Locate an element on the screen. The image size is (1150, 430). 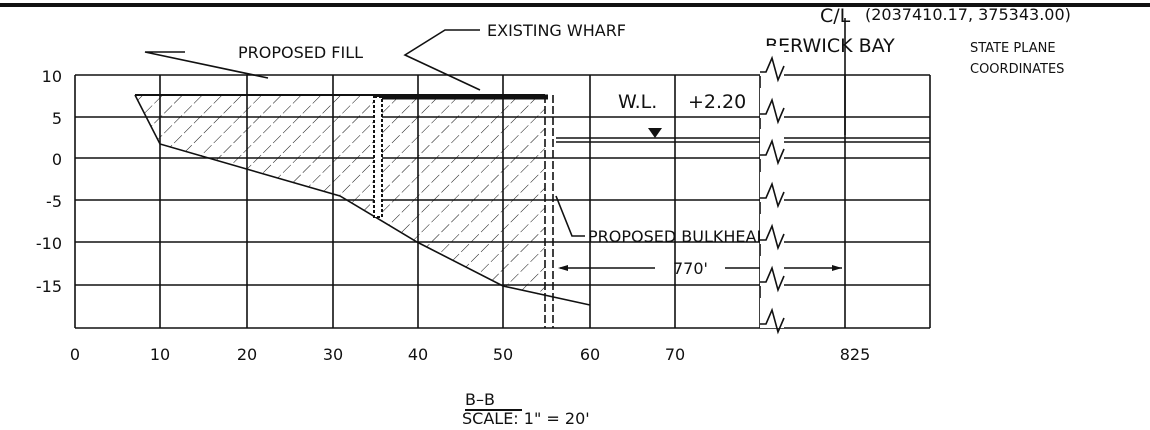
label: 770' is located at coordinates (690, 268).